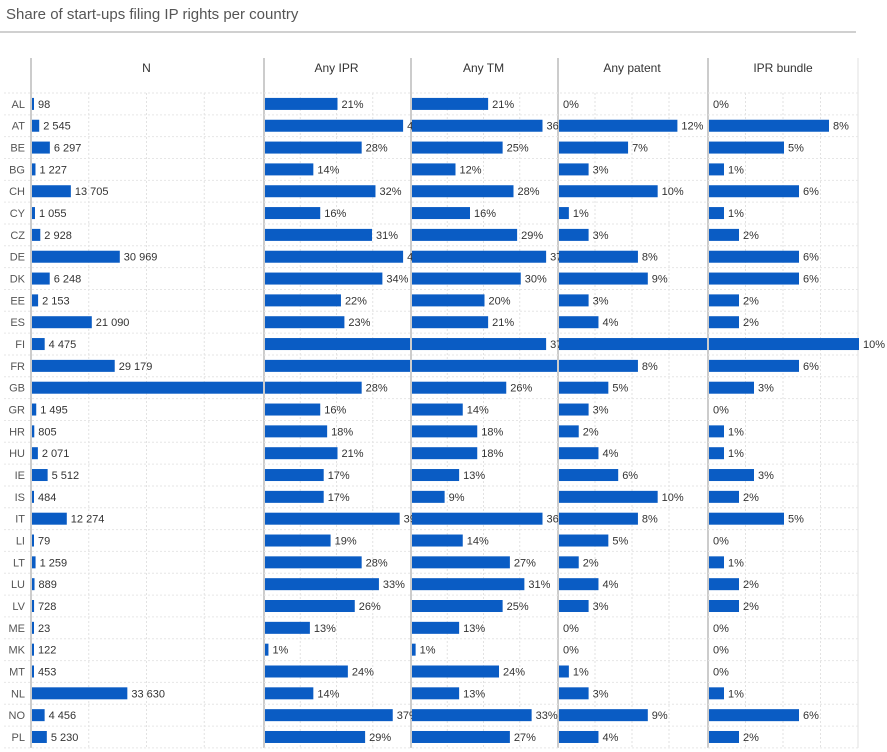  I want to click on country-label: LU, so click(18, 585).